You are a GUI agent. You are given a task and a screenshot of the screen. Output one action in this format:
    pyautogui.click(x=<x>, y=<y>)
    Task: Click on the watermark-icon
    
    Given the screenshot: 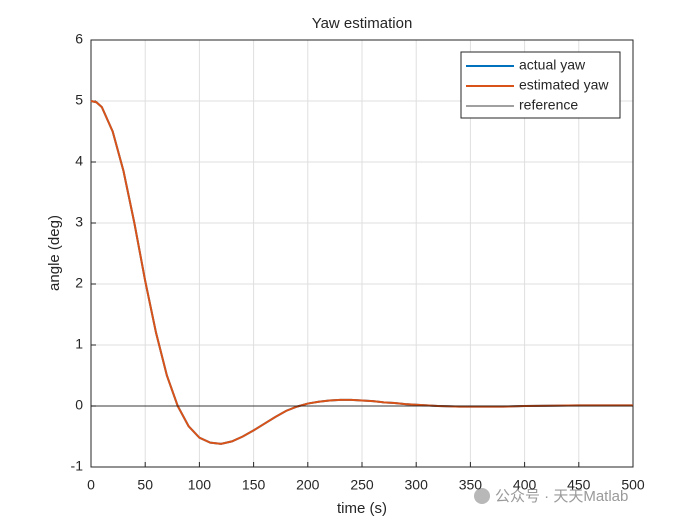 What is the action you would take?
    pyautogui.click(x=482, y=496)
    